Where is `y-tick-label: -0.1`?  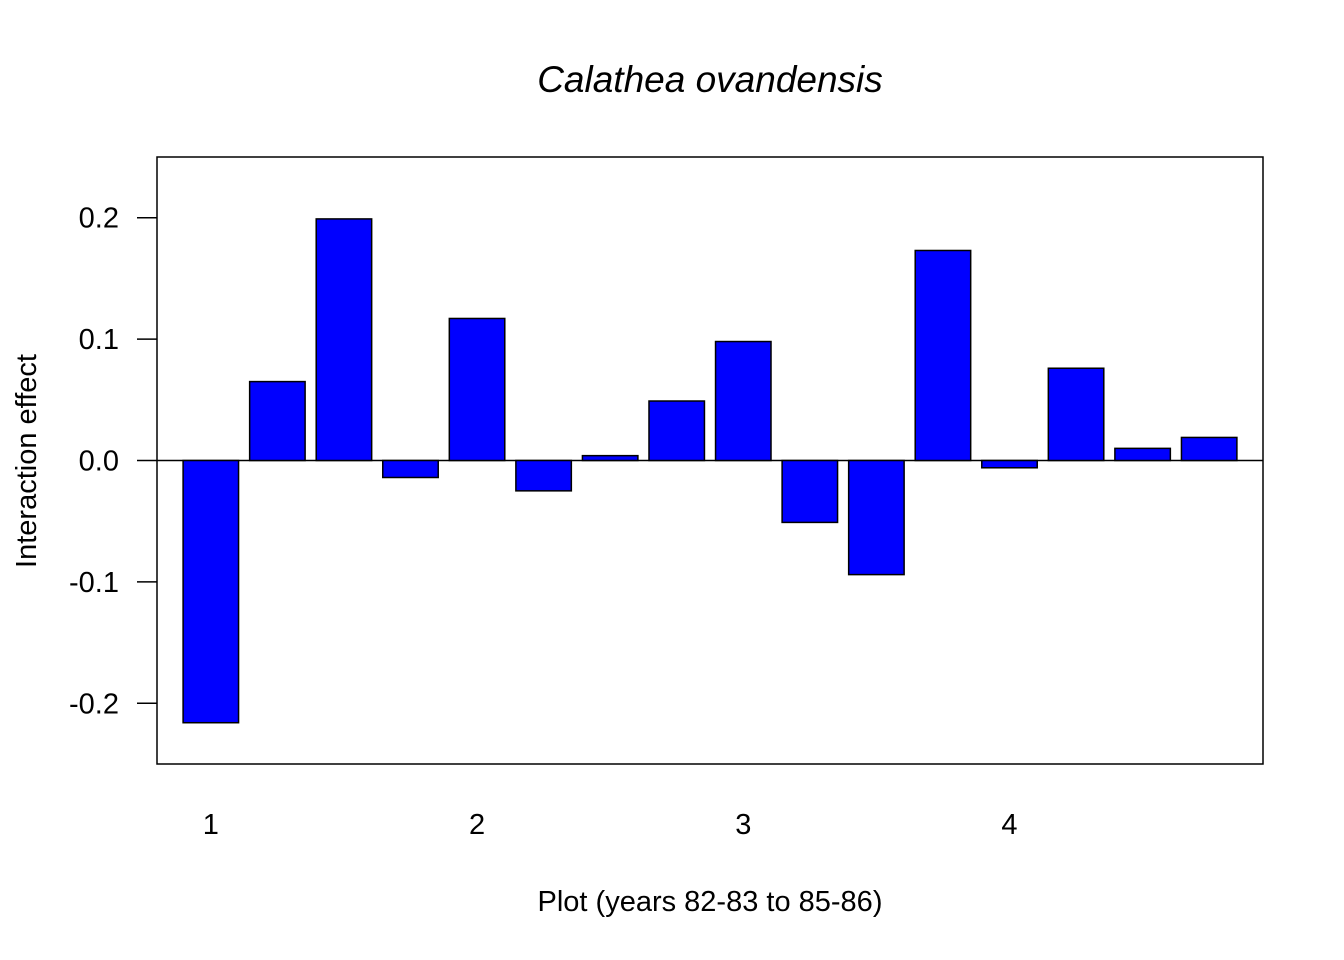 y-tick-label: -0.1 is located at coordinates (94, 583).